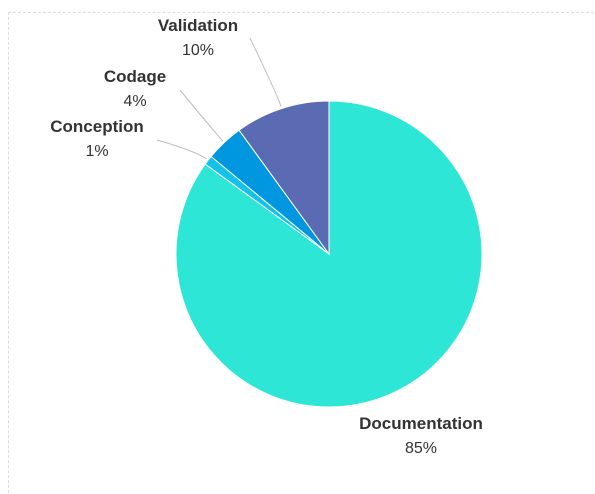 Image resolution: width=595 pixels, height=494 pixels. I want to click on slice-label-validation: Validation, so click(198, 25).